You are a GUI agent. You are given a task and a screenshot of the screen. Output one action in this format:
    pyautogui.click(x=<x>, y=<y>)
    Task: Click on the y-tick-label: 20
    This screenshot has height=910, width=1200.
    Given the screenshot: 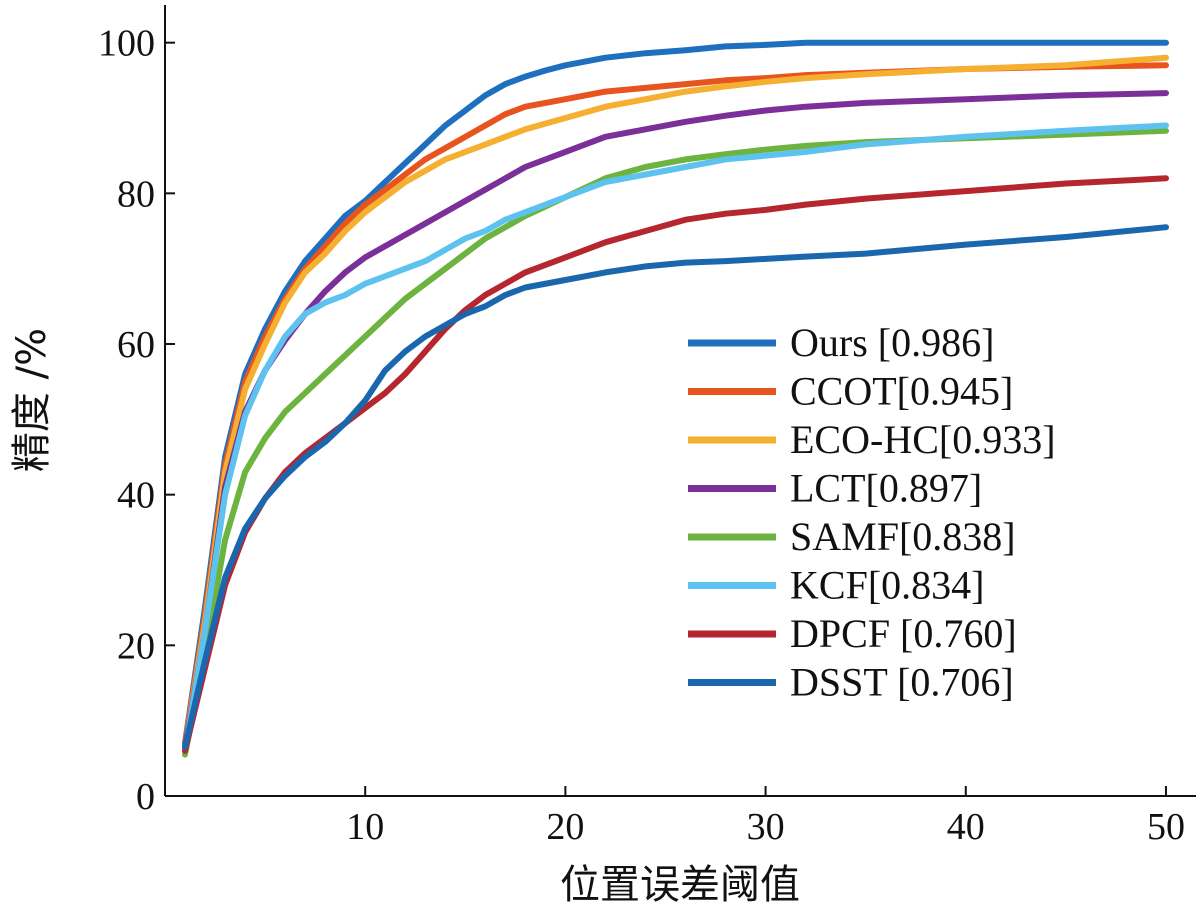 What is the action you would take?
    pyautogui.click(x=136, y=646)
    